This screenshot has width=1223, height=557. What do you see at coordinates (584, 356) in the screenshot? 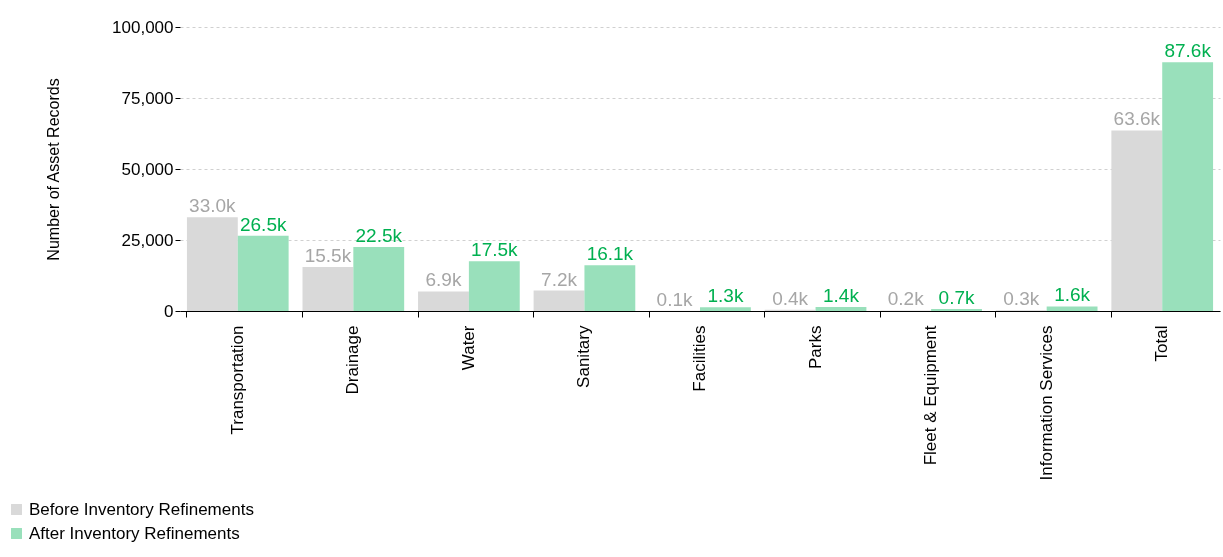
I see `x-tick-label: Sanitary` at bounding box center [584, 356].